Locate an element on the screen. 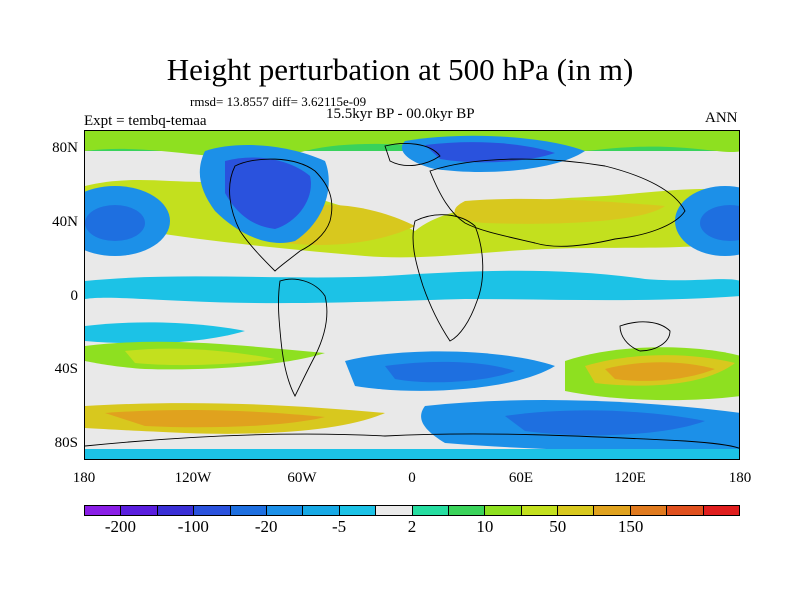 This screenshot has width=800, height=600. colorbar-label: 50 is located at coordinates (558, 526).